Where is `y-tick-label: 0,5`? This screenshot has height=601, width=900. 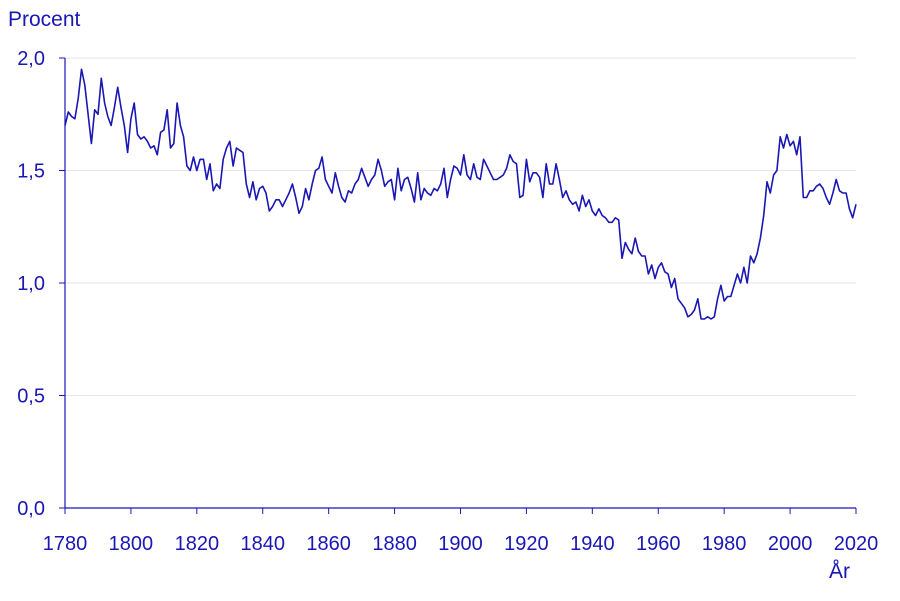 y-tick-label: 0,5 is located at coordinates (31, 397).